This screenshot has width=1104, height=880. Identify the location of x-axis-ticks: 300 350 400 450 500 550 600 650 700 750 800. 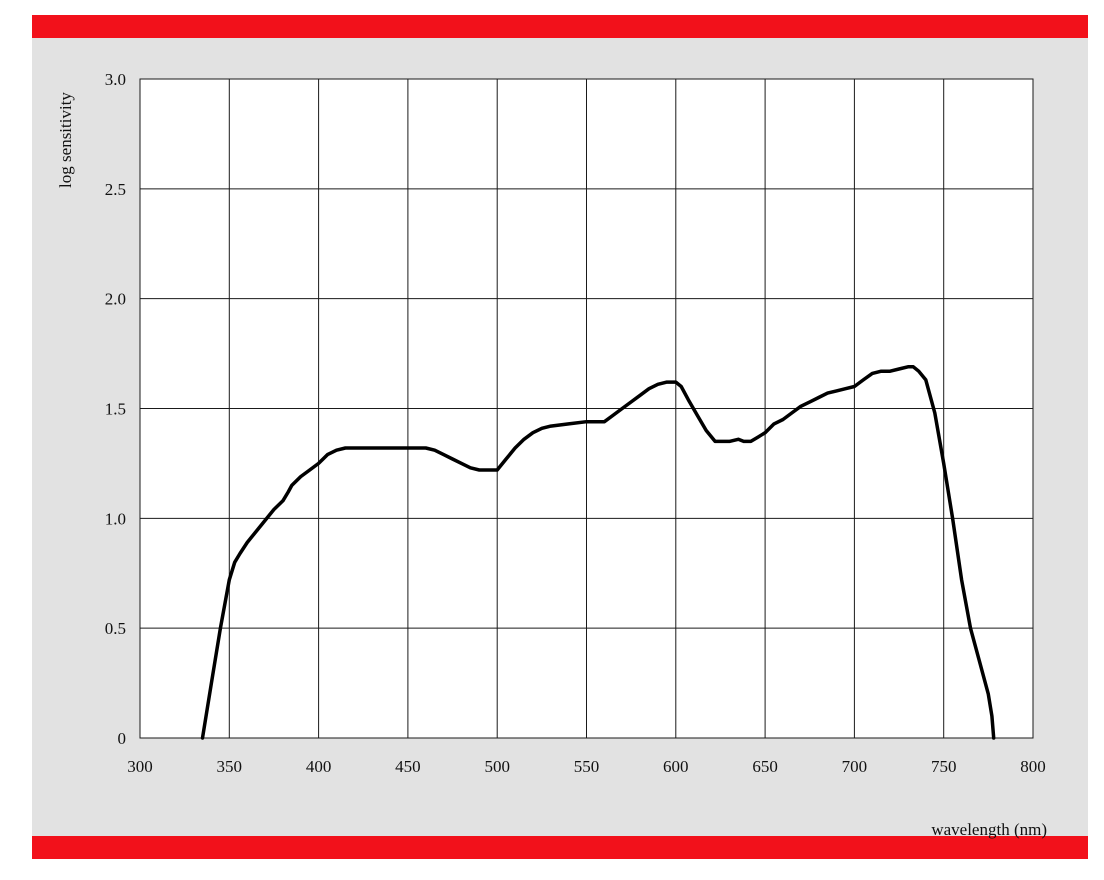
(586, 766).